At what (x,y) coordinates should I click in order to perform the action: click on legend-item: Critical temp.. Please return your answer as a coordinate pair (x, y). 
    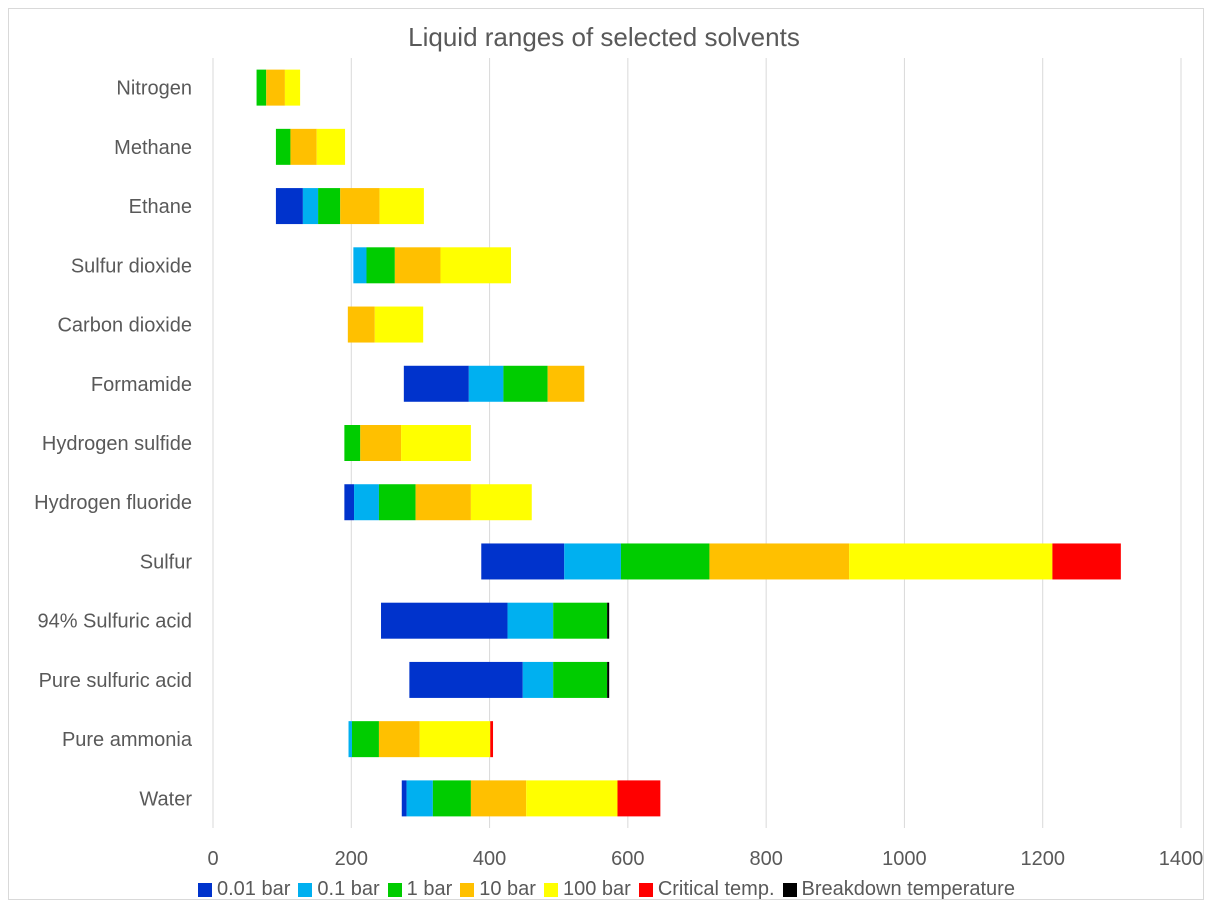
    Looking at the image, I should click on (706, 889).